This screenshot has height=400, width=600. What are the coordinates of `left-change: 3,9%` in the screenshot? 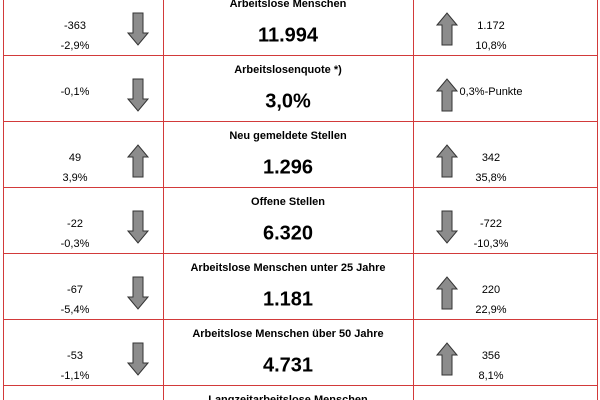 It's located at (74, 178).